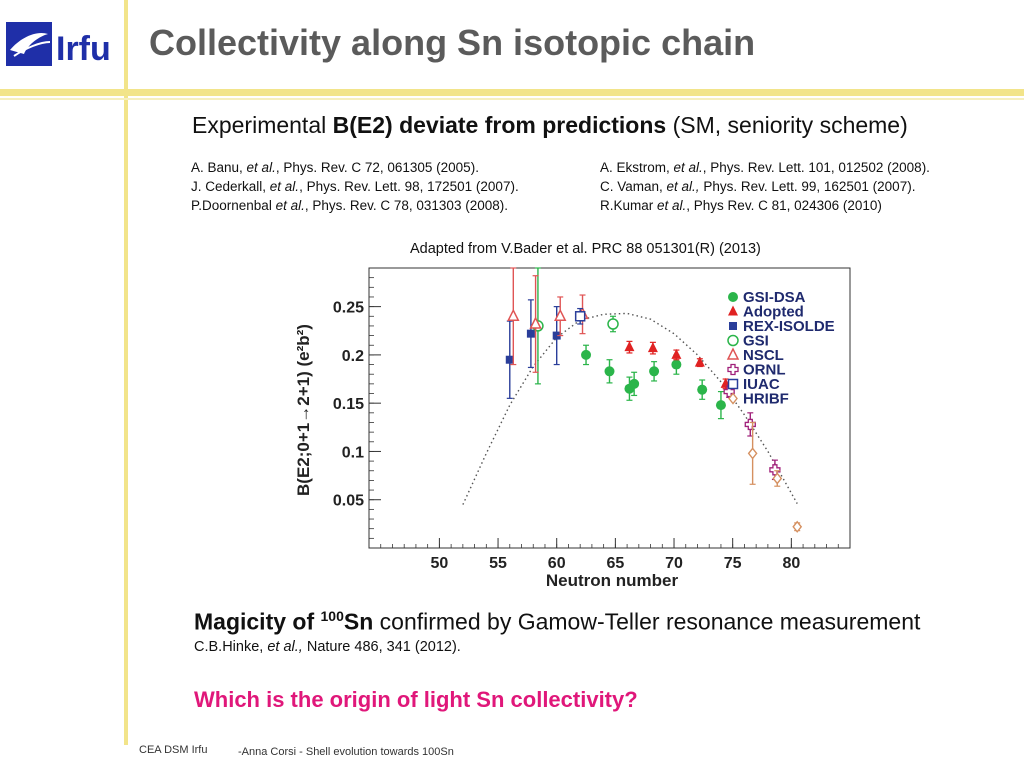 The image size is (1024, 768). What do you see at coordinates (557, 563) in the screenshot?
I see `x-tick-label: 60` at bounding box center [557, 563].